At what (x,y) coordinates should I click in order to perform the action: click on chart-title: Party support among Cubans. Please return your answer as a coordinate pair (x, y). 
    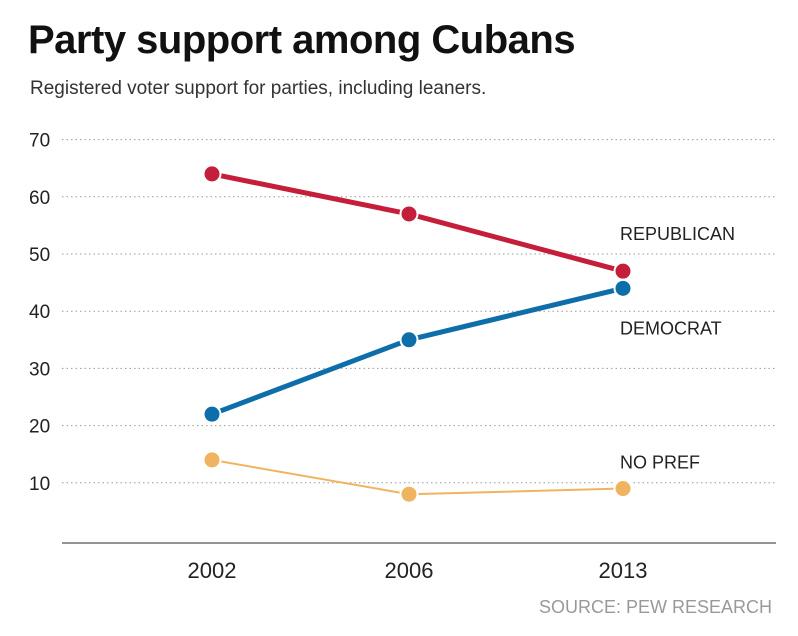
    Looking at the image, I should click on (302, 40).